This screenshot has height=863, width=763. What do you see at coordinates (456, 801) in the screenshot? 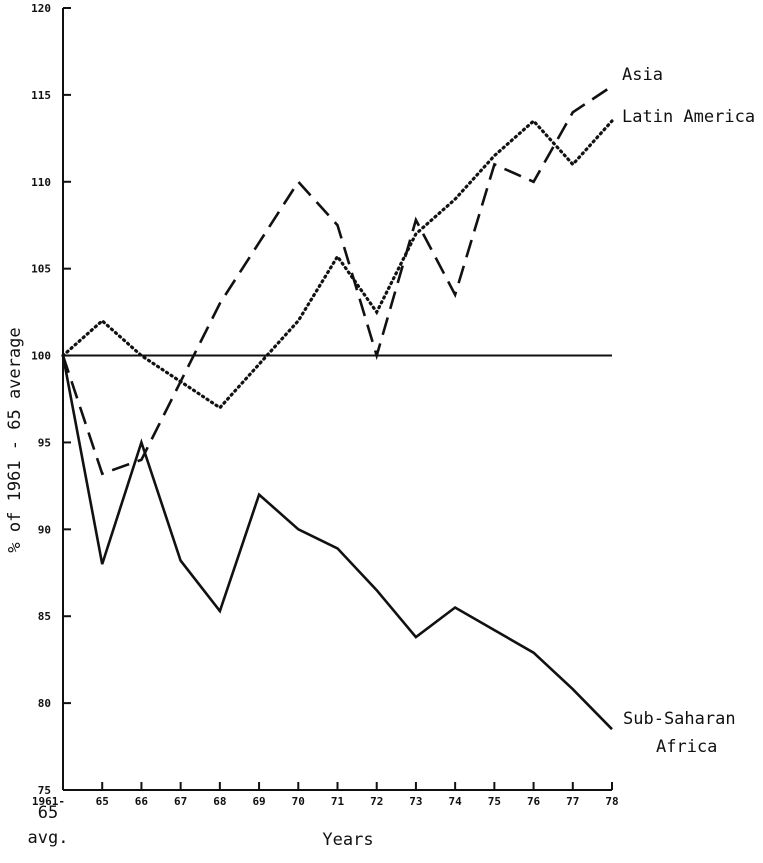
I see `x-tick-label: 74` at bounding box center [456, 801].